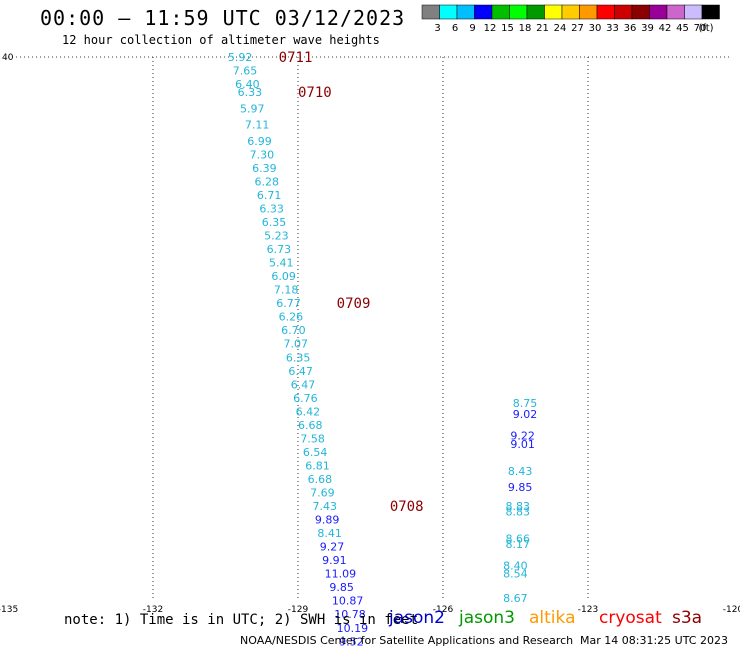 Image resolution: width=740 pixels, height=650 pixels. What do you see at coordinates (515, 574) in the screenshot?
I see `swh-point-track-b: 8.54` at bounding box center [515, 574].